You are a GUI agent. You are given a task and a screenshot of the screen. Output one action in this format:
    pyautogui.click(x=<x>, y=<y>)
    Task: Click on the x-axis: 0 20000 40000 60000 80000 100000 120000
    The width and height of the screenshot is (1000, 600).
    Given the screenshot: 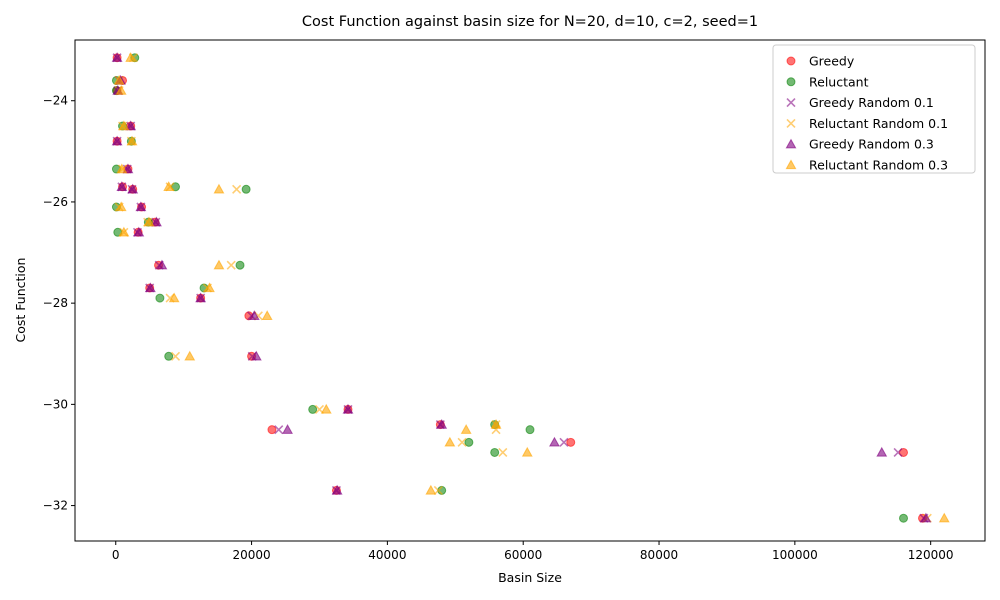 What is the action you would take?
    pyautogui.click(x=533, y=551)
    